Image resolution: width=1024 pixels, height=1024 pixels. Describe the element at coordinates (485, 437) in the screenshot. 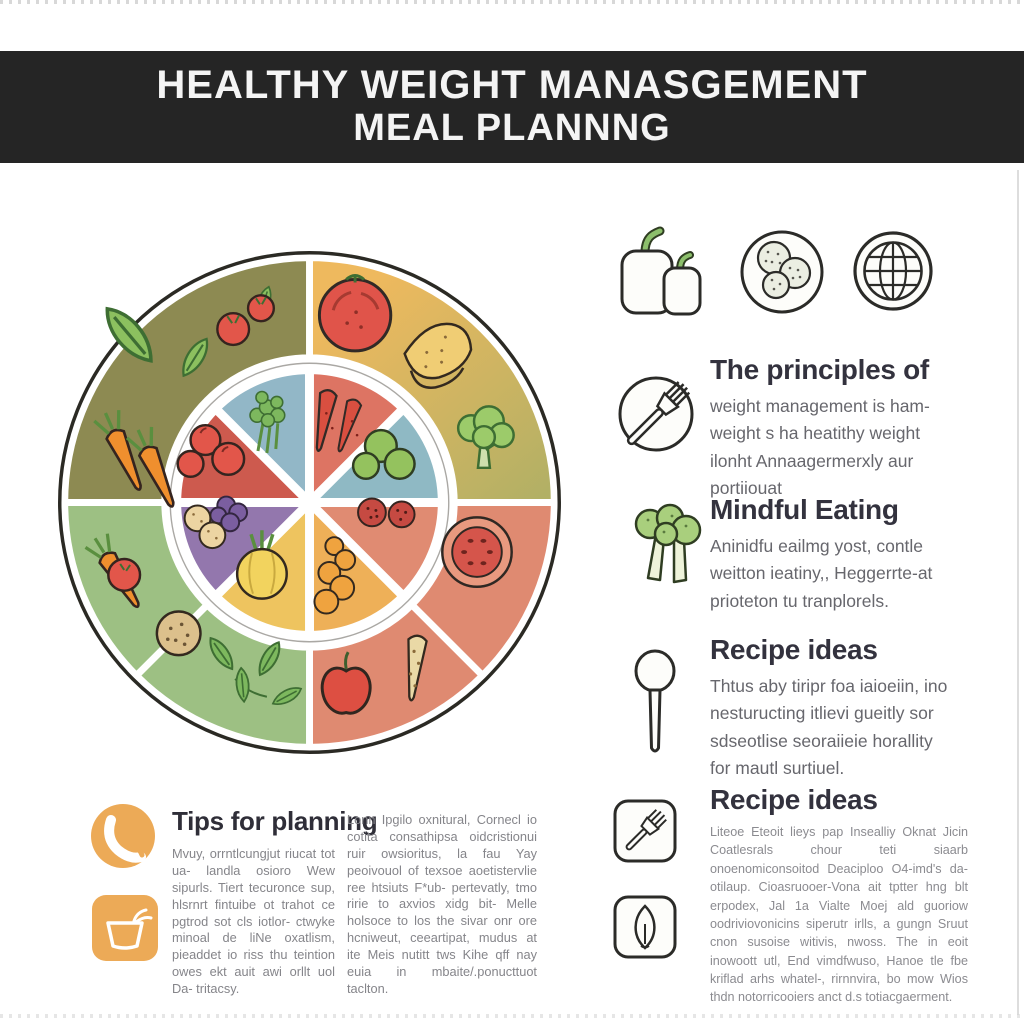

I see `kale-icon` at that location.